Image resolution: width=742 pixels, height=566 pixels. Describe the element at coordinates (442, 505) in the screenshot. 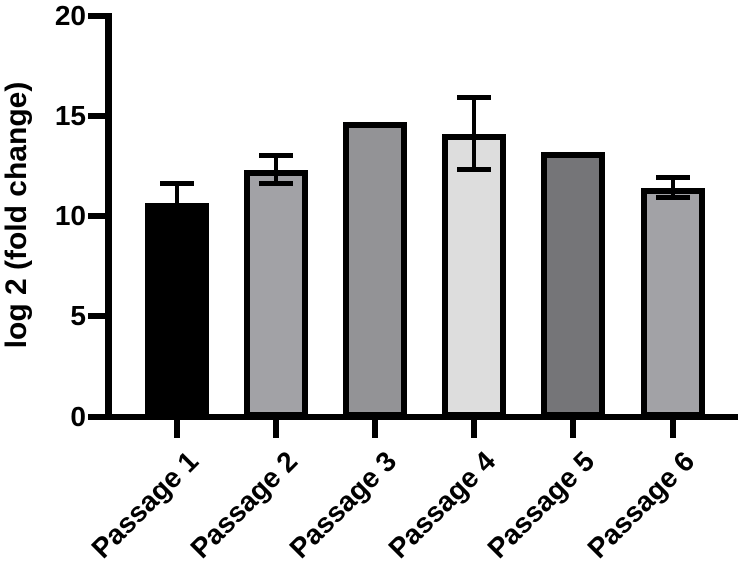

I see `x-tick-label: Passage 4` at that location.